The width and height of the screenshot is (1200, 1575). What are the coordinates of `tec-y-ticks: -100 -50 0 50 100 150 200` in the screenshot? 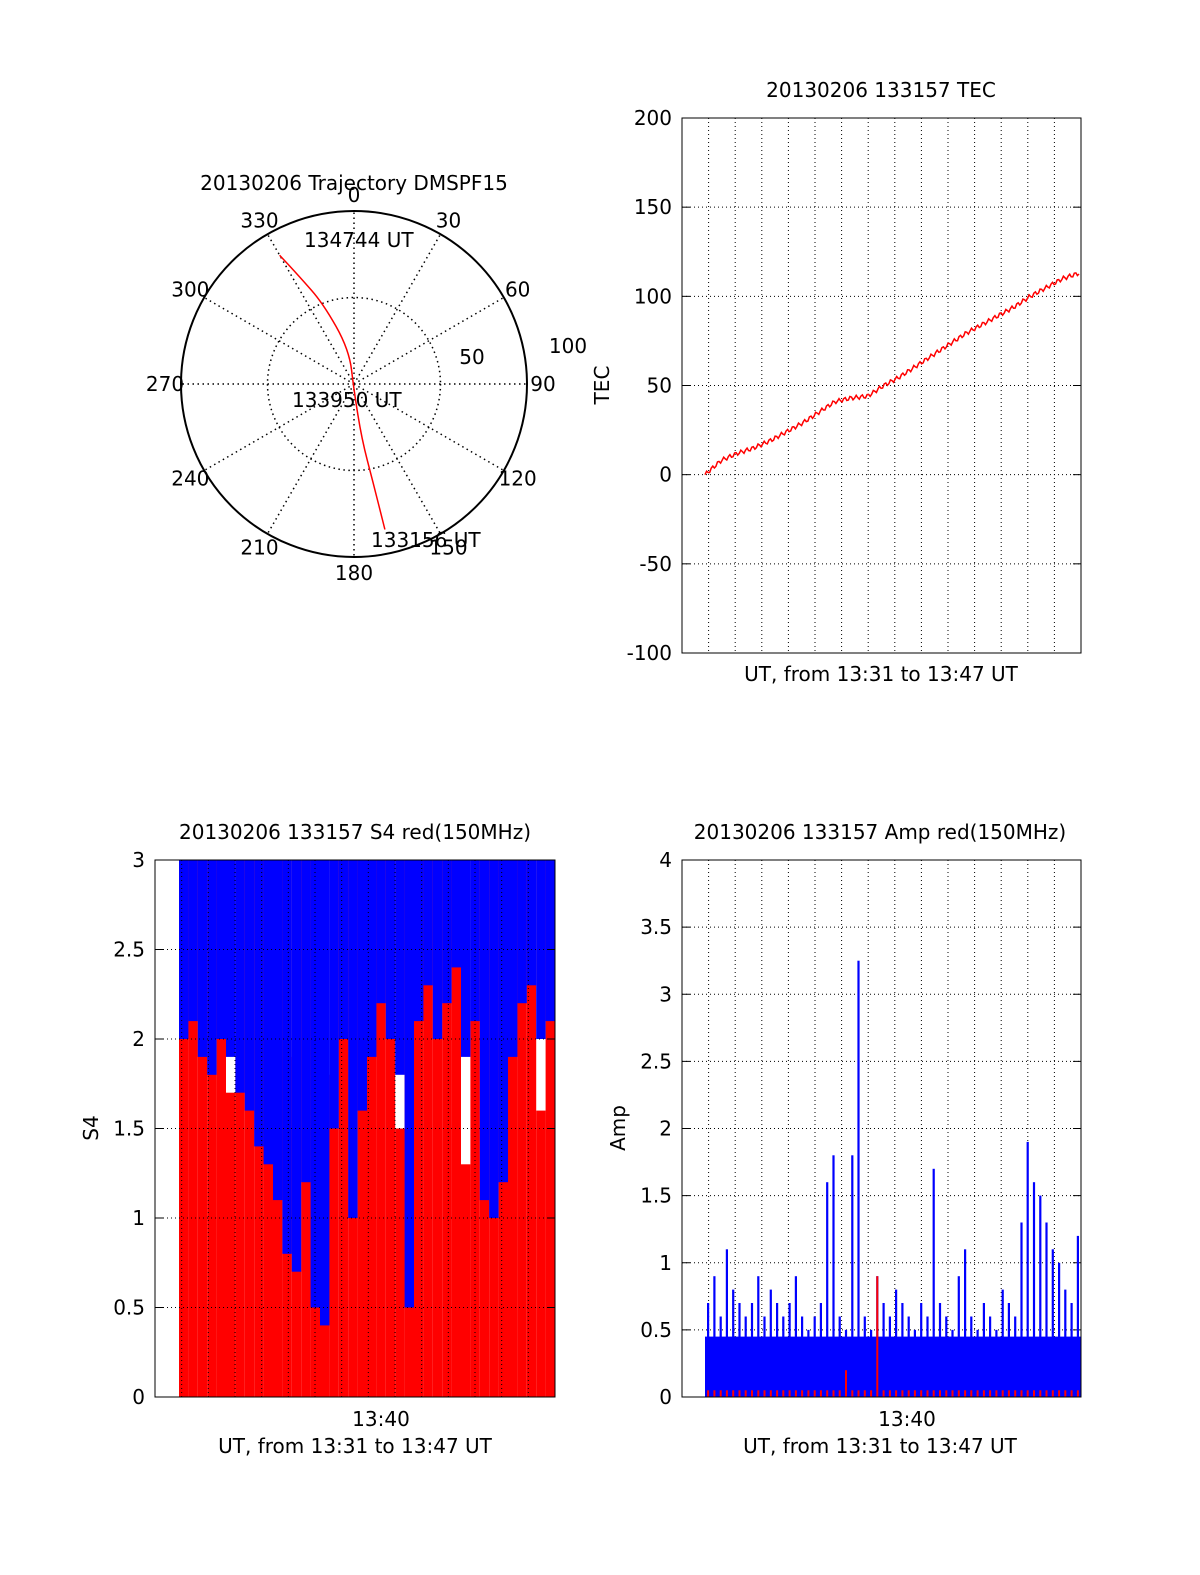 It's located at (649, 385).